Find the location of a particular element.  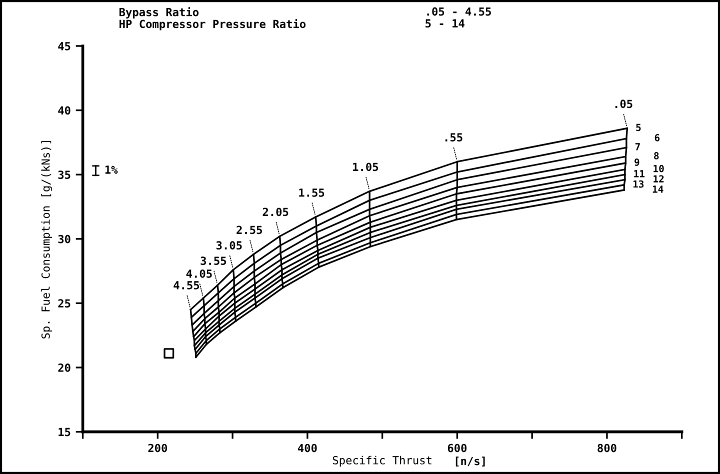

text: 14 is located at coordinates (658, 189).